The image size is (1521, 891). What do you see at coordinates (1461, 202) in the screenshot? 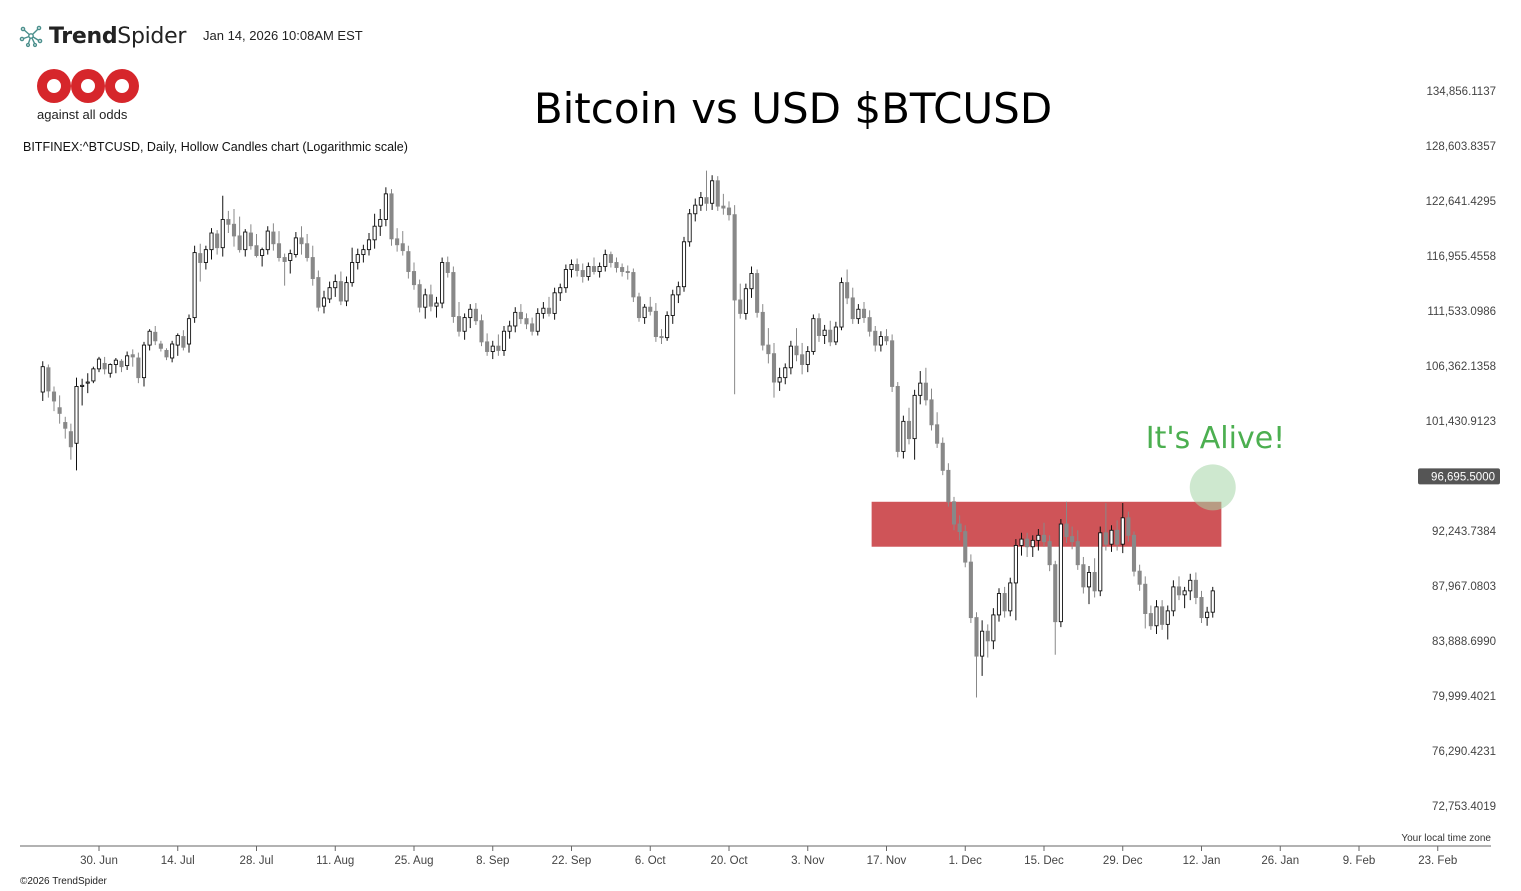
I see `y-tick-label: 122,641.4295` at bounding box center [1461, 202].